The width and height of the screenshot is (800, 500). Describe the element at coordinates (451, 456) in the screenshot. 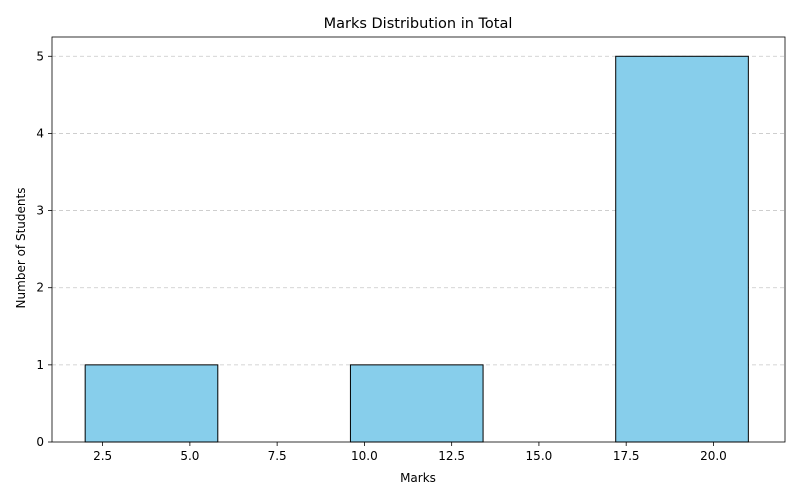

I see `x-tick-label-4: 12.5` at that location.